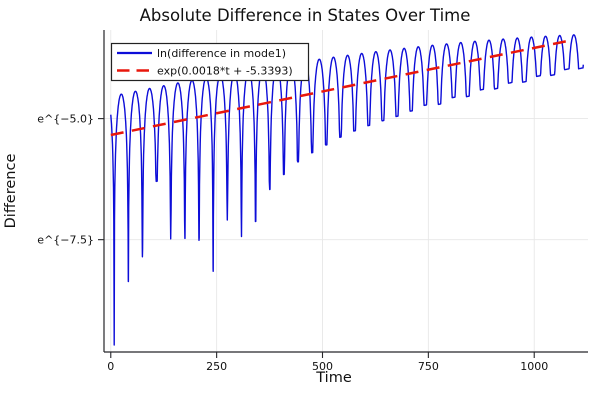 This screenshot has width=600, height=404. What do you see at coordinates (333, 378) in the screenshot?
I see `x-axis-label: Time` at bounding box center [333, 378].